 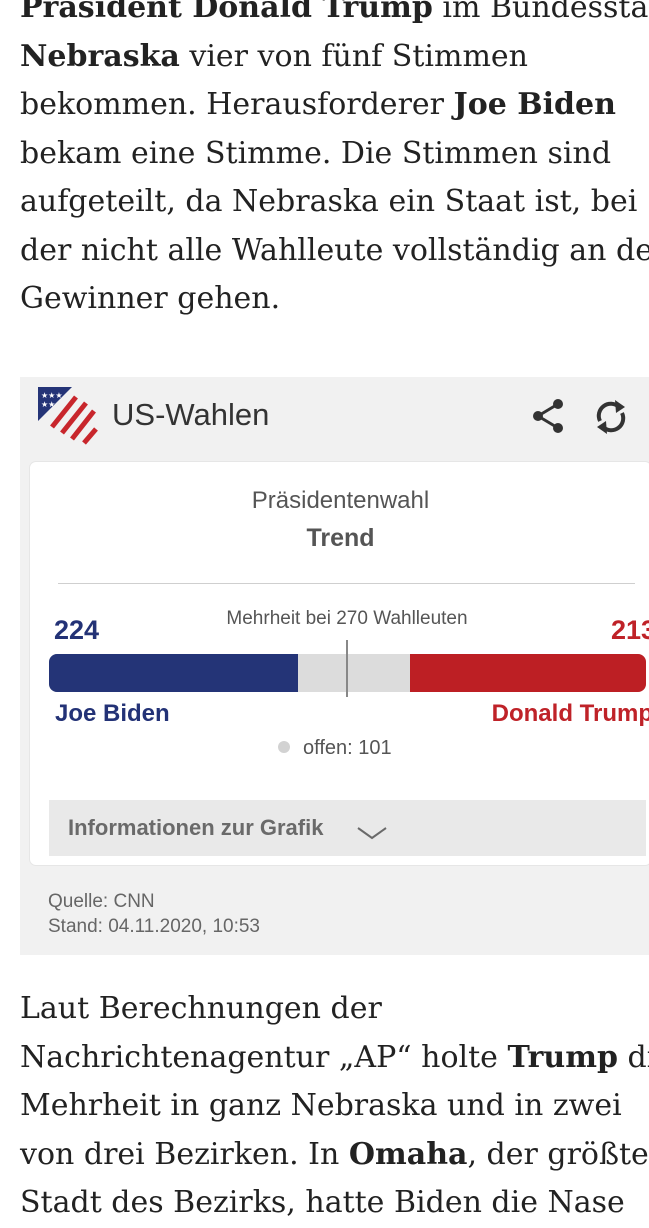 I want to click on card-title: Präsidentenwahl, so click(x=340, y=500).